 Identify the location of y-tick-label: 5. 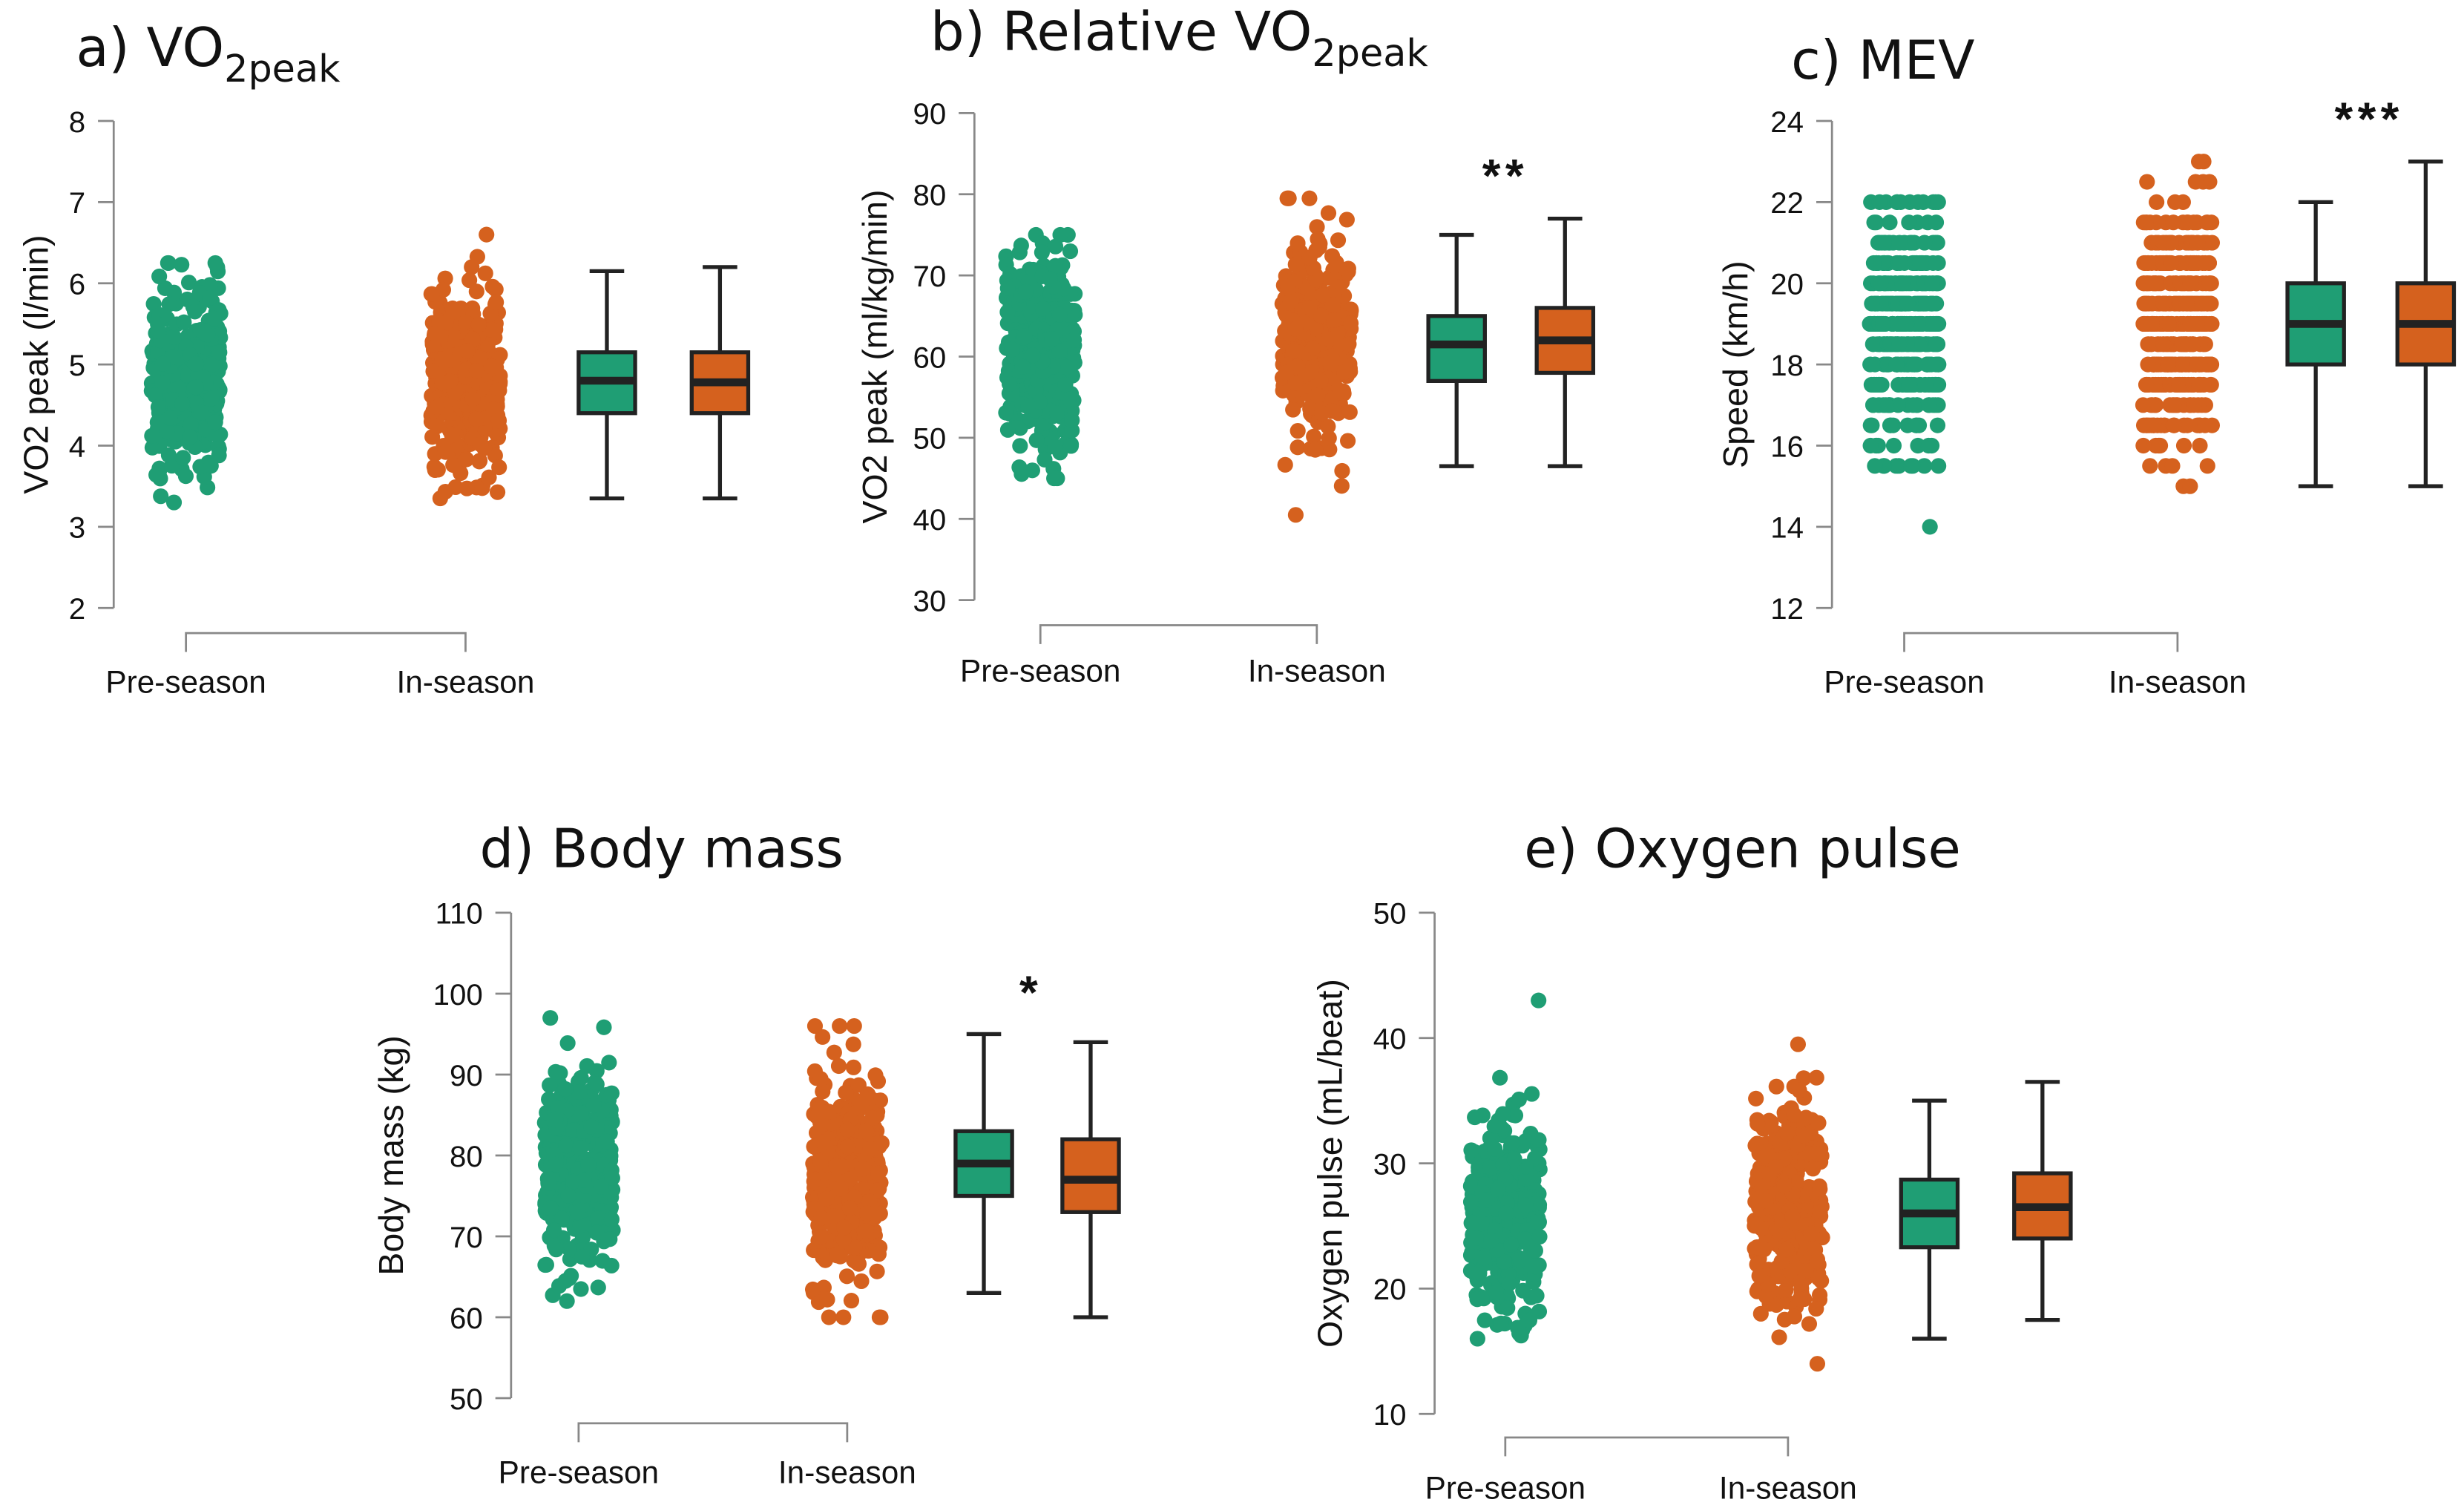
(77, 365).